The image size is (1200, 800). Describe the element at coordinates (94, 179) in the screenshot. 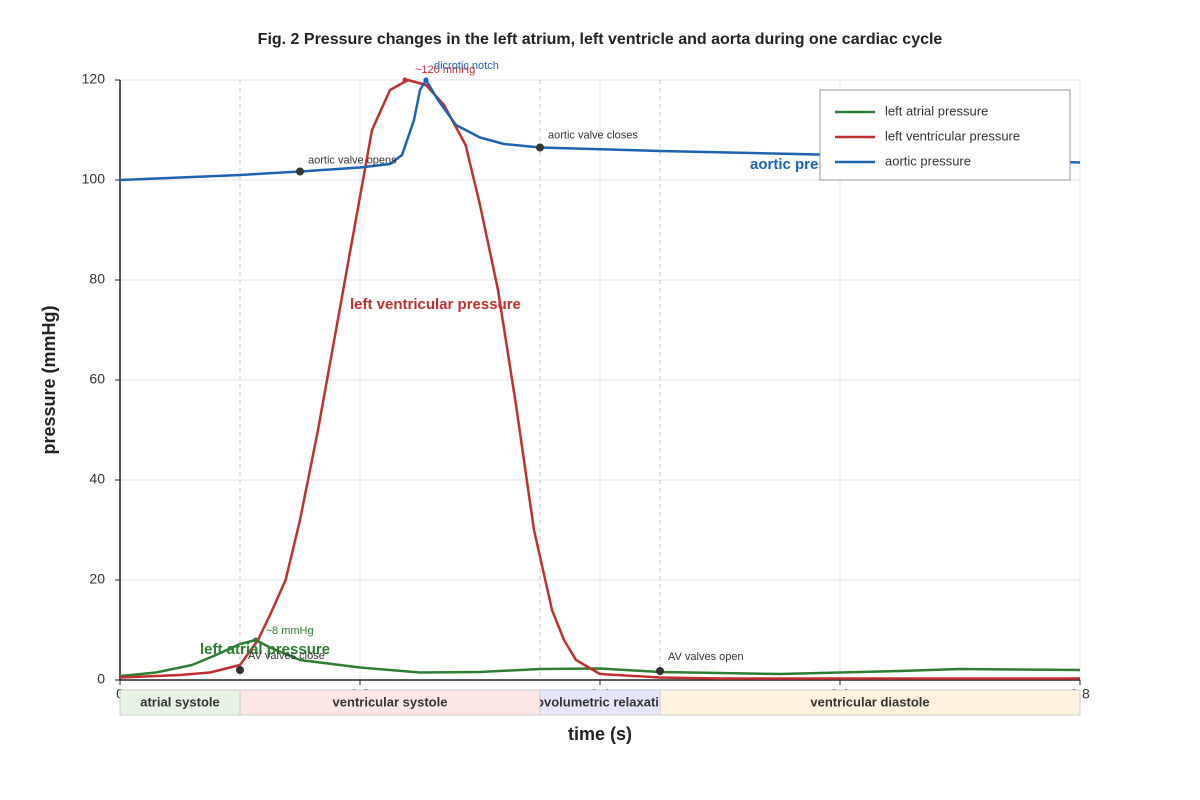

I see `y-tick-label: 100` at that location.